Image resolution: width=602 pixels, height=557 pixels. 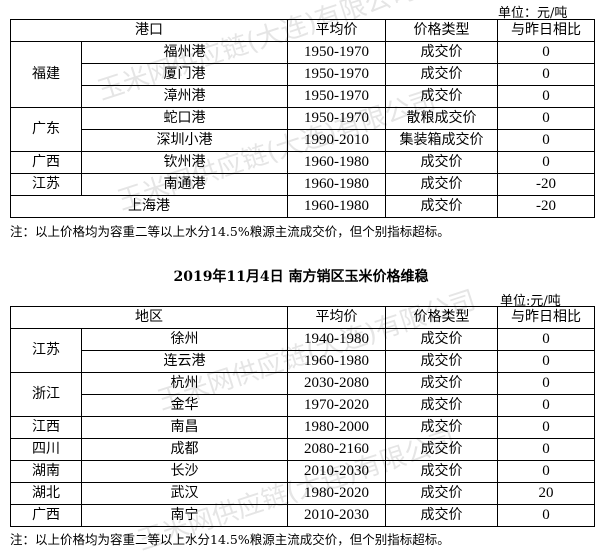 I want to click on table-row: 漳州港 1950-1970 成交价 0, so click(x=303, y=96).